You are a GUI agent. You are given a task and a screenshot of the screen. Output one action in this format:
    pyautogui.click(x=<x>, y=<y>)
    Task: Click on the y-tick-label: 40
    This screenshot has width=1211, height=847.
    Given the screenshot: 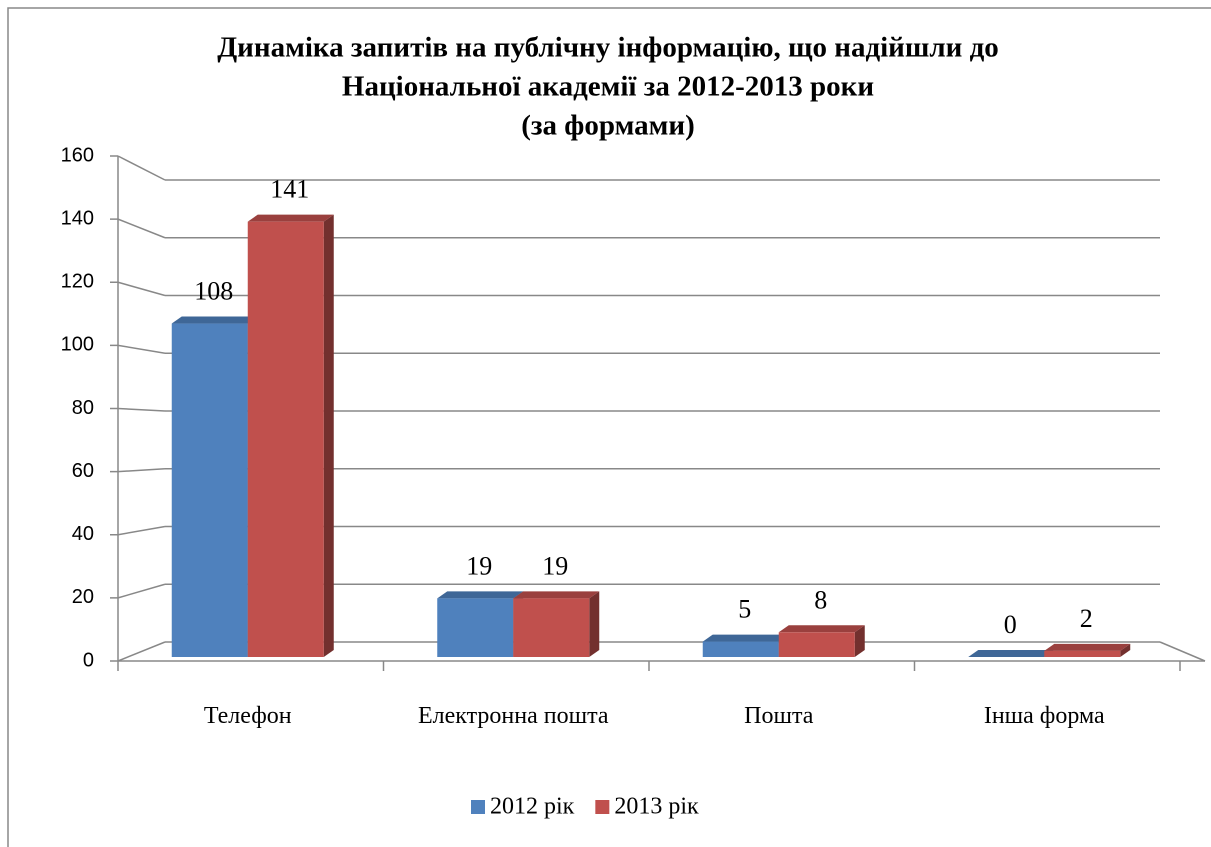 What is the action you would take?
    pyautogui.click(x=83, y=534)
    